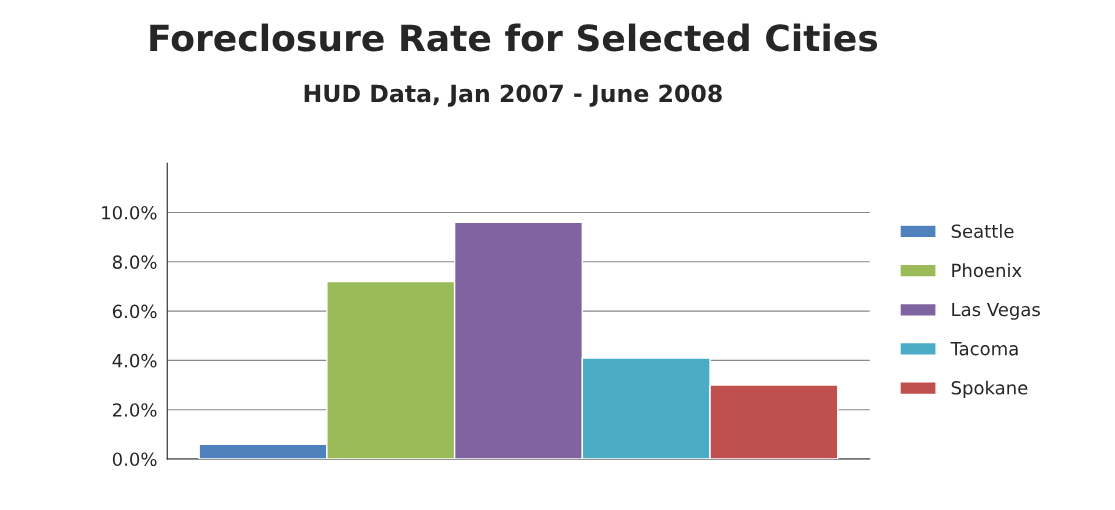 This screenshot has height=510, width=1115. I want to click on legend-label: Las Vegas, so click(996, 311).